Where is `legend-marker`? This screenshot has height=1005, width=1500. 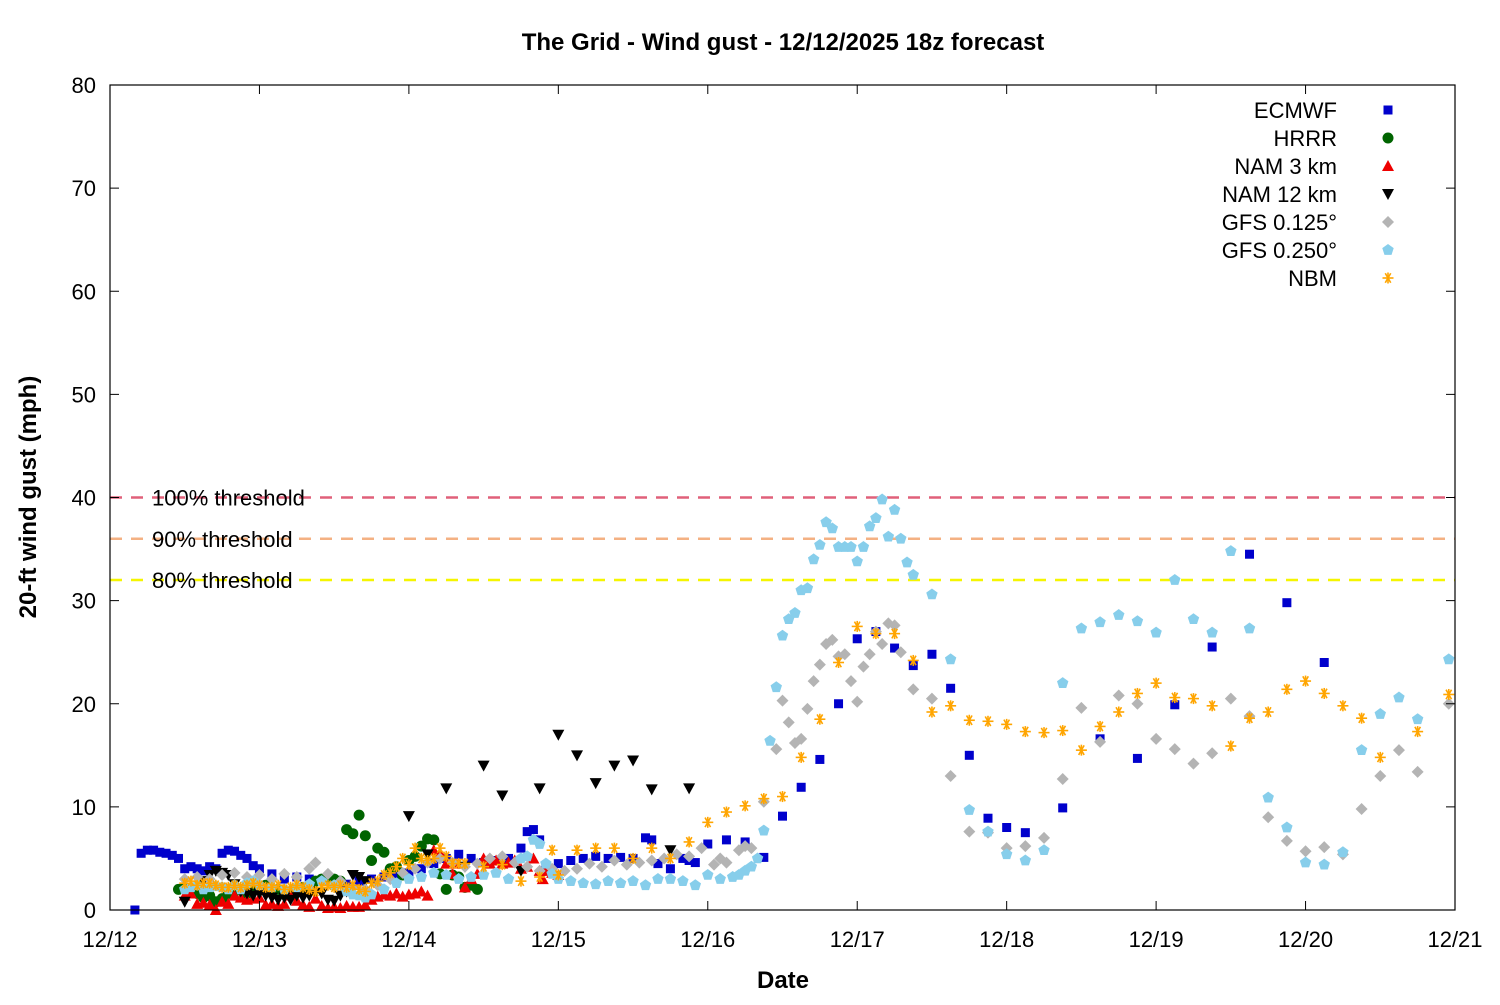
legend-marker is located at coordinates (1388, 138).